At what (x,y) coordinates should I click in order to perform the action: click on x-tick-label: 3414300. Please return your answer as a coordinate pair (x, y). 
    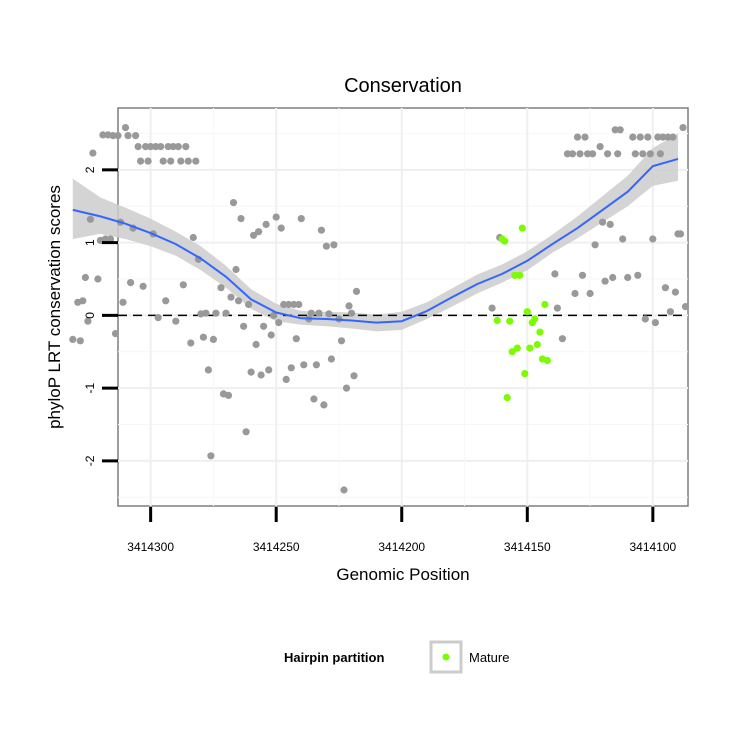
    Looking at the image, I should click on (150, 547).